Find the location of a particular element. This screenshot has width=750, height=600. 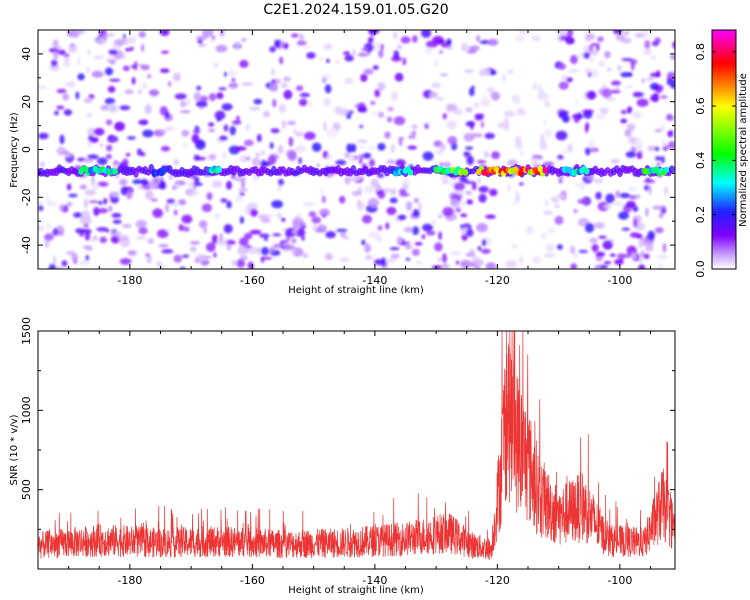

snr-xtick-label: -180 is located at coordinates (129, 580).